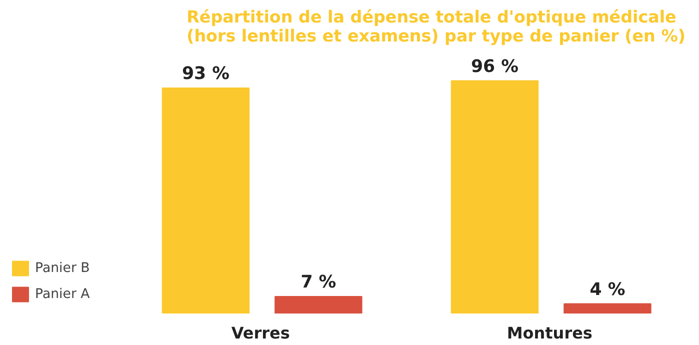 The image size is (699, 345). I want to click on data-label: 7 %, so click(318, 282).